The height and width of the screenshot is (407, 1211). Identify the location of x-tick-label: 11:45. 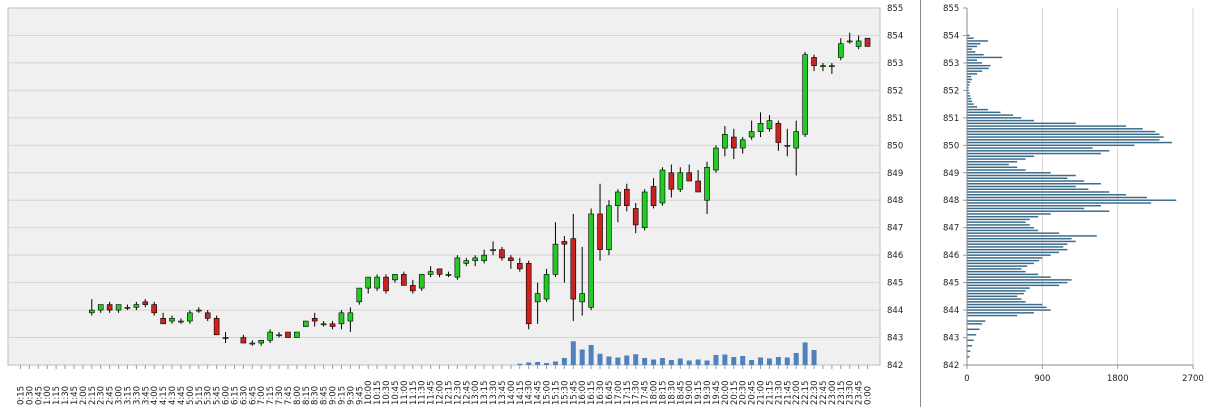
(432, 393).